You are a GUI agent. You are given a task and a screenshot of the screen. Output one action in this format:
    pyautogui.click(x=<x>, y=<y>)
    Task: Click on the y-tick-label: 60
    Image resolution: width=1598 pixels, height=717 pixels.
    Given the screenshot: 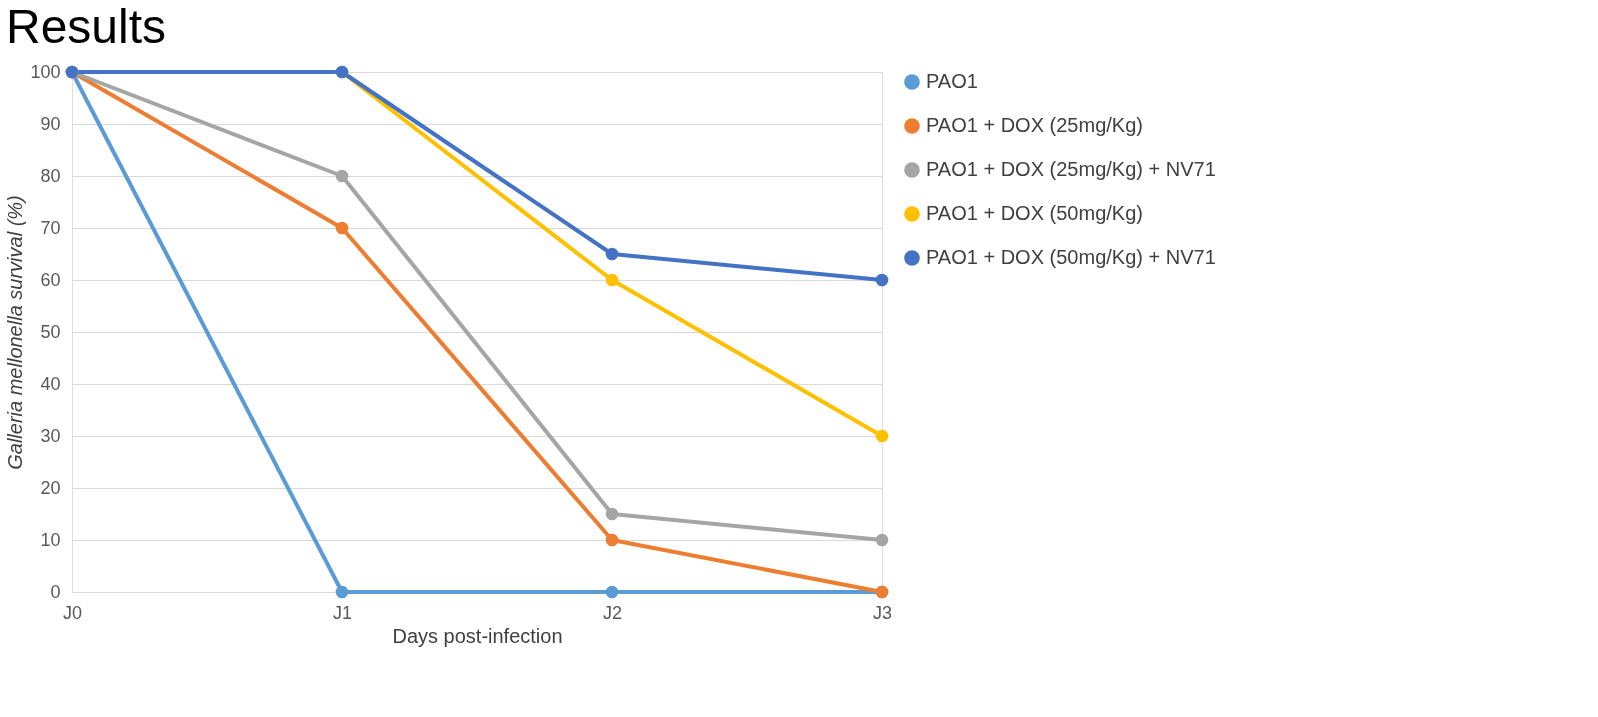 What is the action you would take?
    pyautogui.click(x=50, y=279)
    